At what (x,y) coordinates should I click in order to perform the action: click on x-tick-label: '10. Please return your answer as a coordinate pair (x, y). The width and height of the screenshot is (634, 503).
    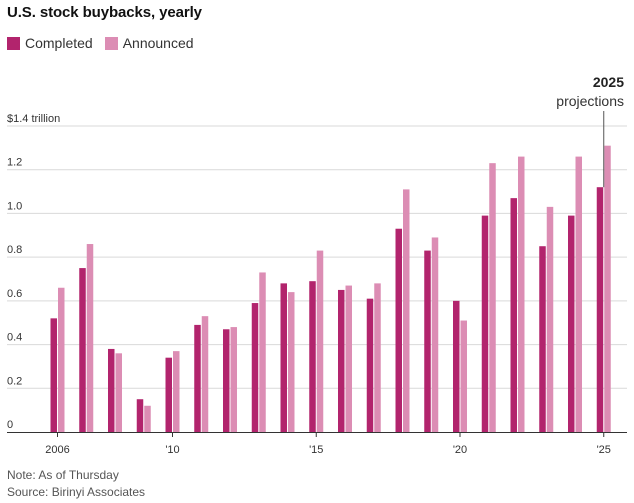
    Looking at the image, I should click on (172, 450).